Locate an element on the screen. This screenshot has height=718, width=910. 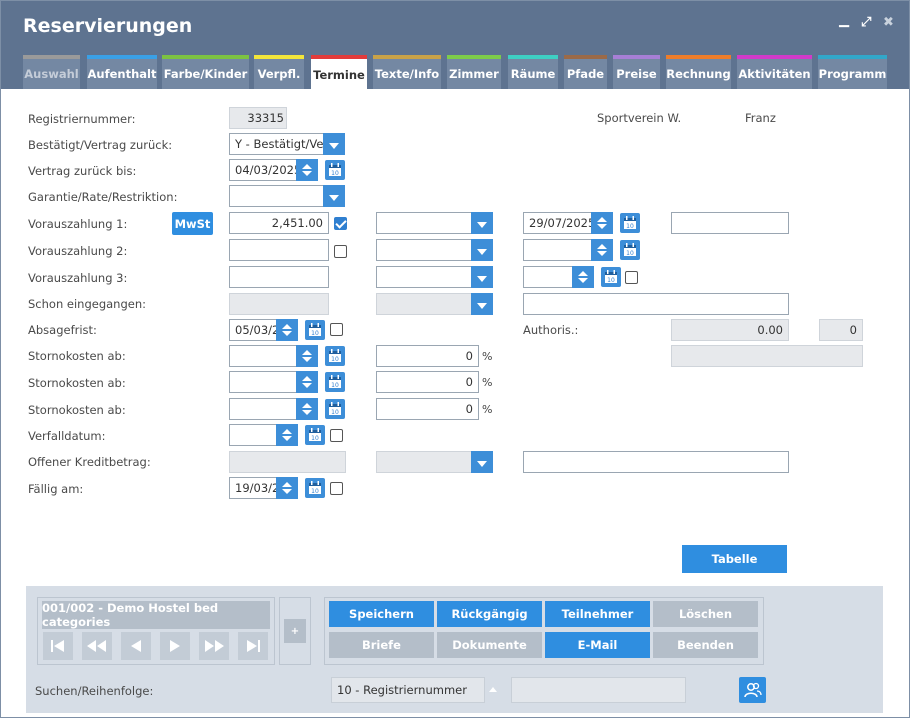
vertrag-bis-spinner is located at coordinates (307, 170).